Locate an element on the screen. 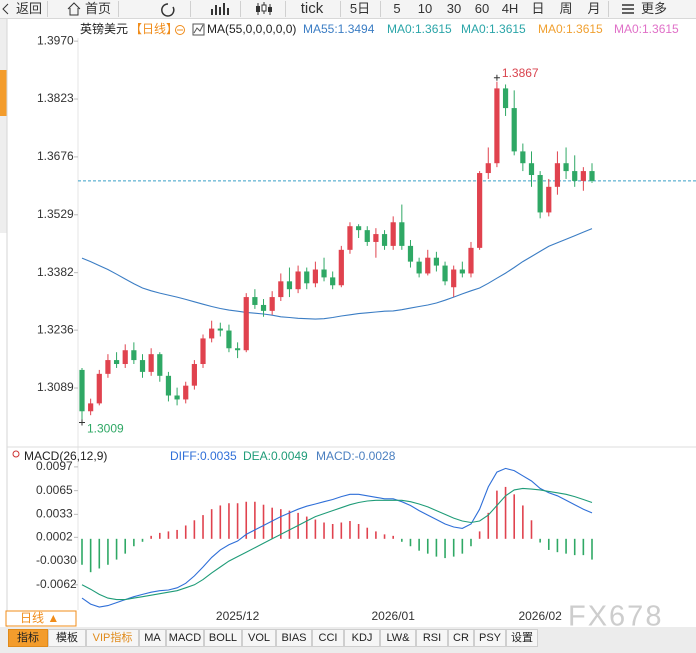  period-switch-label: 日线 ▲ is located at coordinates (39, 618).